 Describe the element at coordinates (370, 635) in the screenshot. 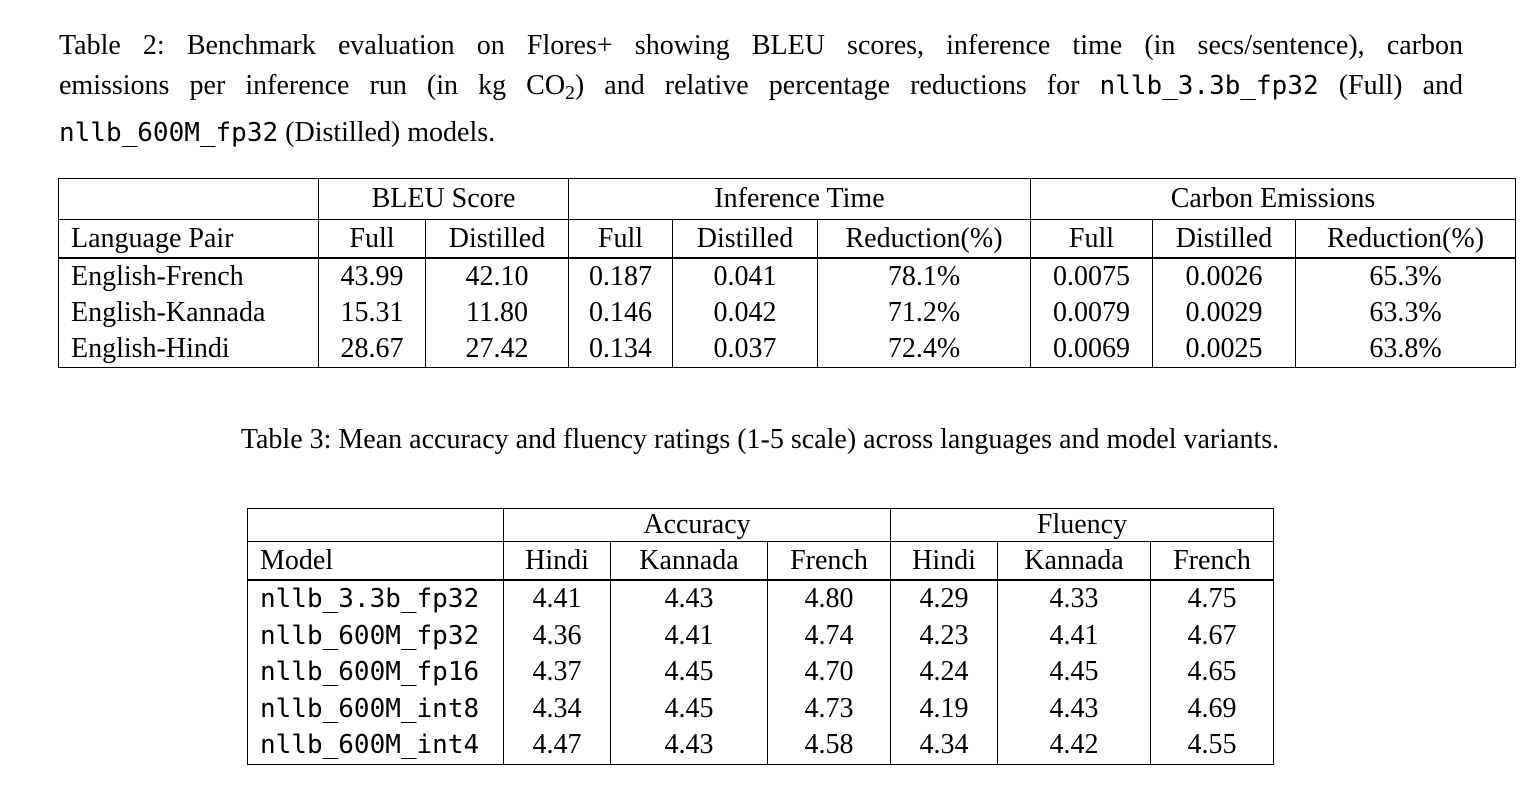

I see `model-name-cell: nllb_600M_fp32` at that location.